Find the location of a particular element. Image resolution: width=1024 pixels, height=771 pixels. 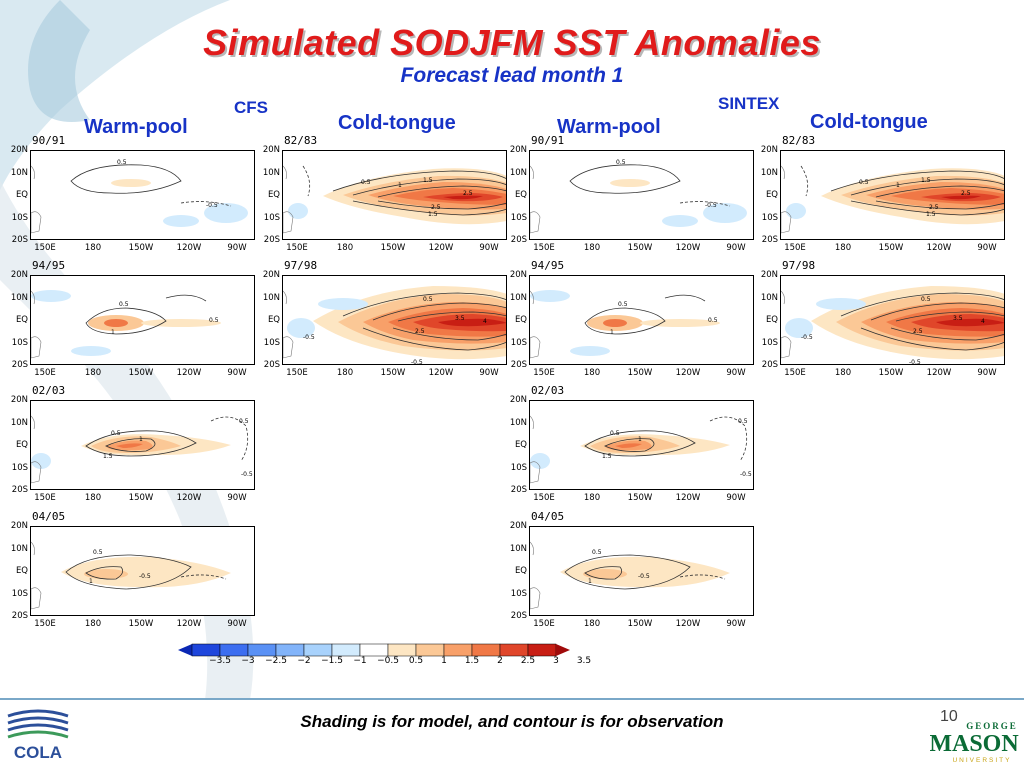

panel-season-label: 97/98 is located at coordinates (799, 265).